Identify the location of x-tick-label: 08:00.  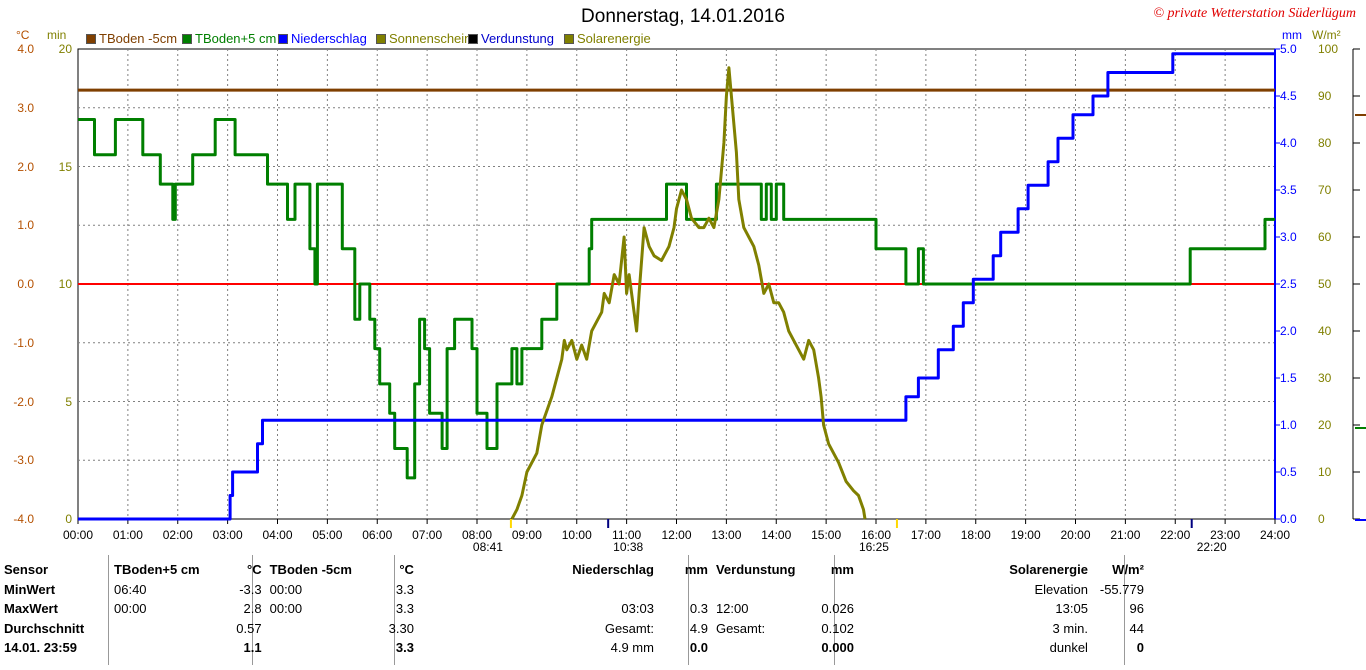
(477, 535).